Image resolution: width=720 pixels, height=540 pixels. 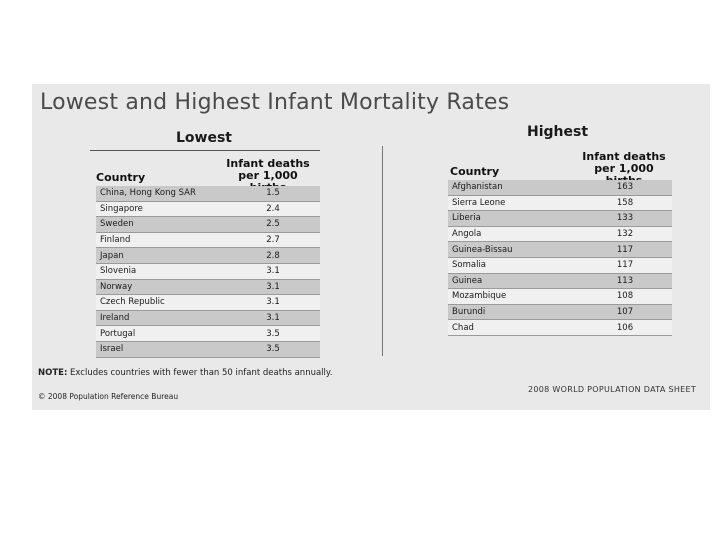 What do you see at coordinates (161, 349) in the screenshot?
I see `country-cell: Israel` at bounding box center [161, 349].